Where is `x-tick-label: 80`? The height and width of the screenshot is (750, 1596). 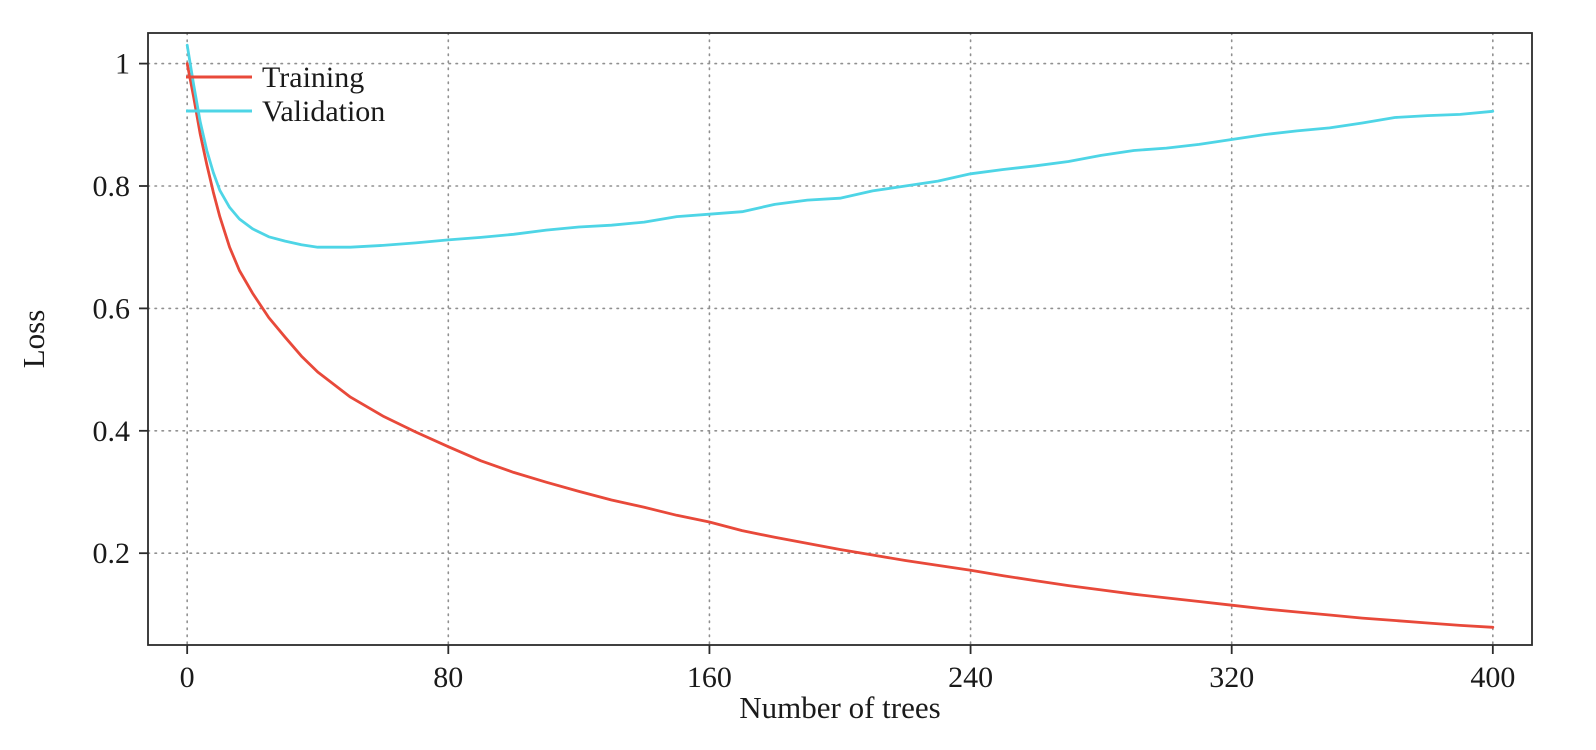 x-tick-label: 80 is located at coordinates (448, 677).